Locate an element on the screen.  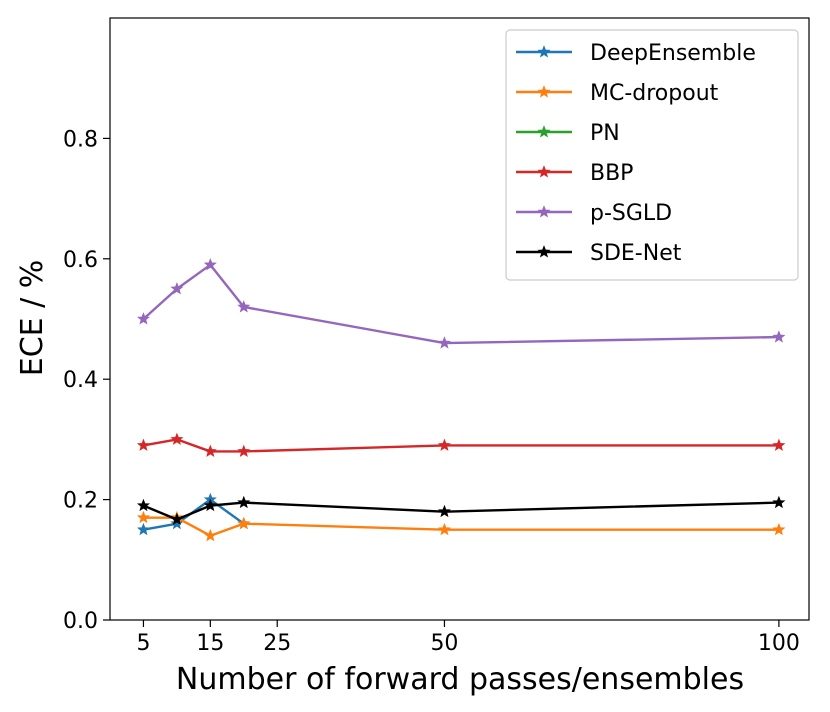
y-axis-title: ECE / % is located at coordinates (32, 318).